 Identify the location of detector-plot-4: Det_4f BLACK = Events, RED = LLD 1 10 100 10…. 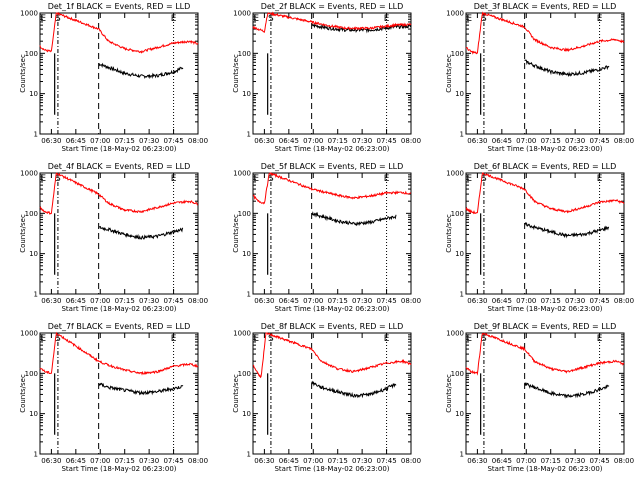
(113, 237).